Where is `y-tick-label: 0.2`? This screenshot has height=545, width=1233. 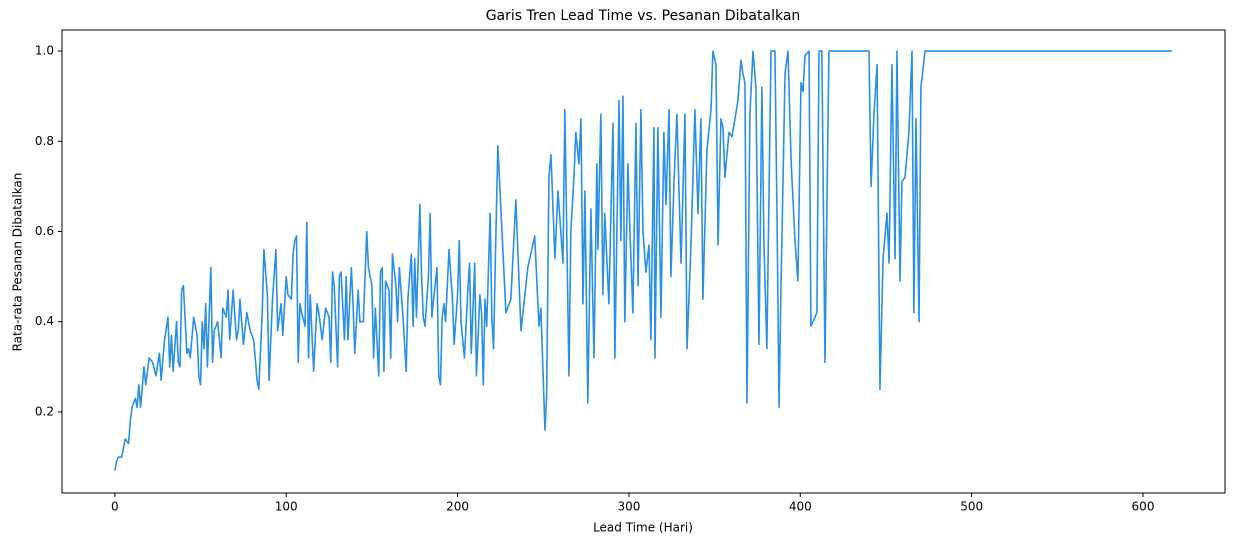
y-tick-label: 0.2 is located at coordinates (44, 411).